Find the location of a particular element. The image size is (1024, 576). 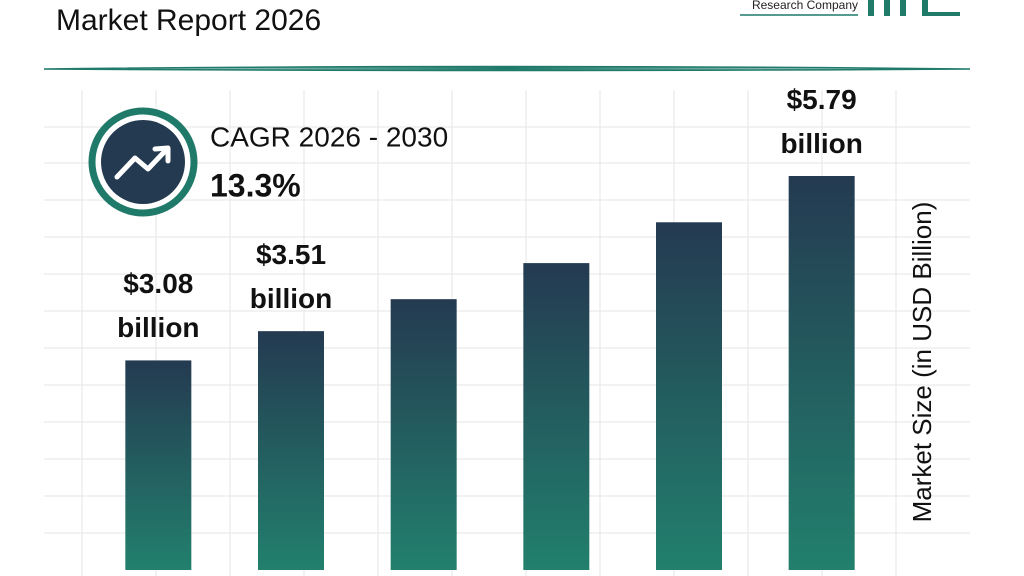

brand-logo is located at coordinates (850, 8).